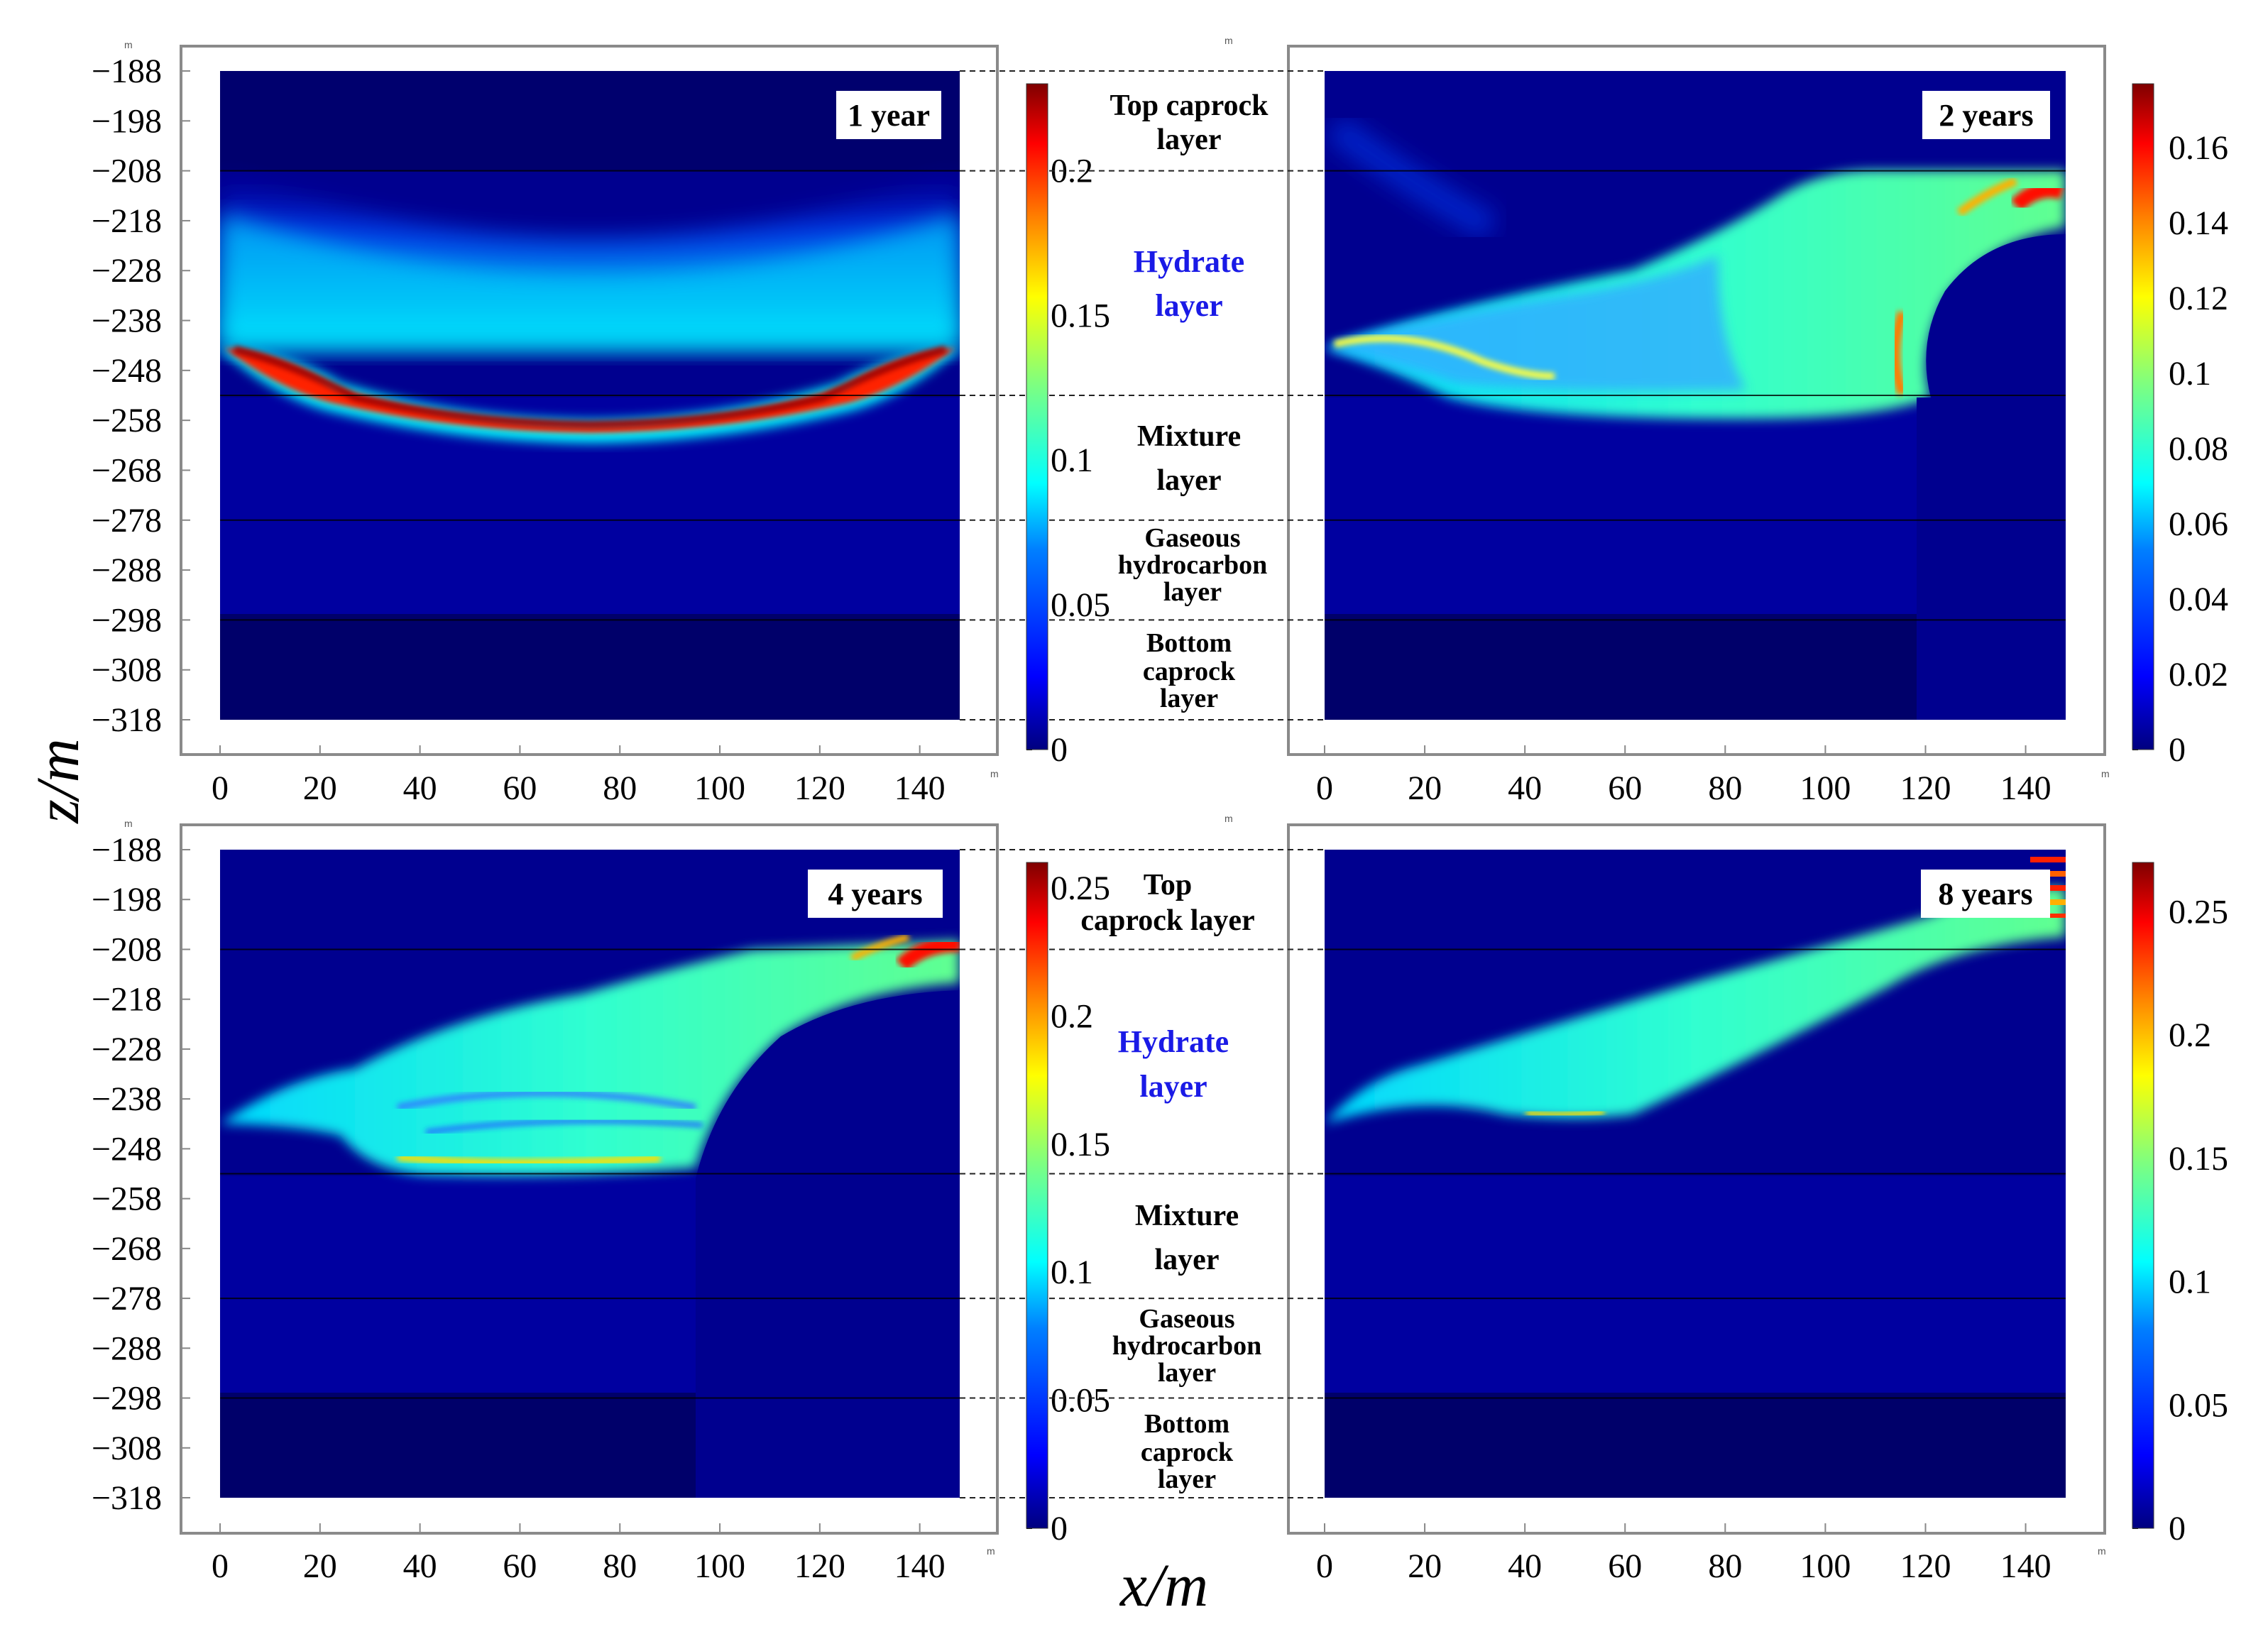  I want to click on y-tick-label-1-2: −208, so click(127, 171).